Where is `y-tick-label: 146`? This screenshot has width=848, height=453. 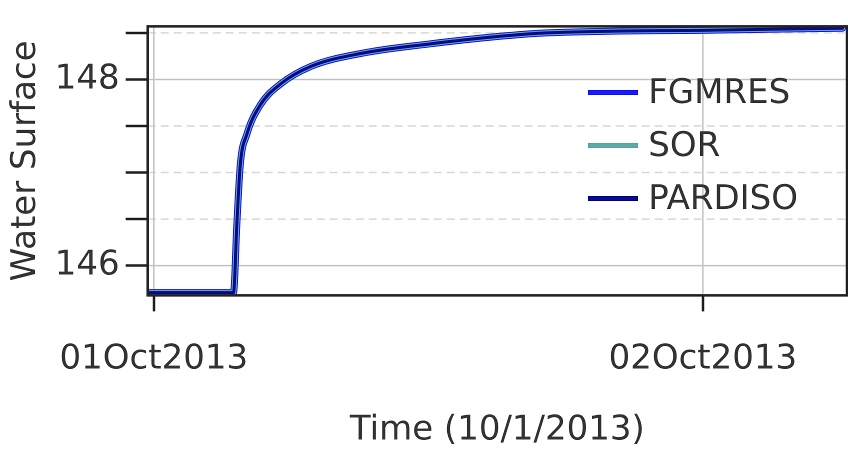
y-tick-label: 146 is located at coordinates (87, 263).